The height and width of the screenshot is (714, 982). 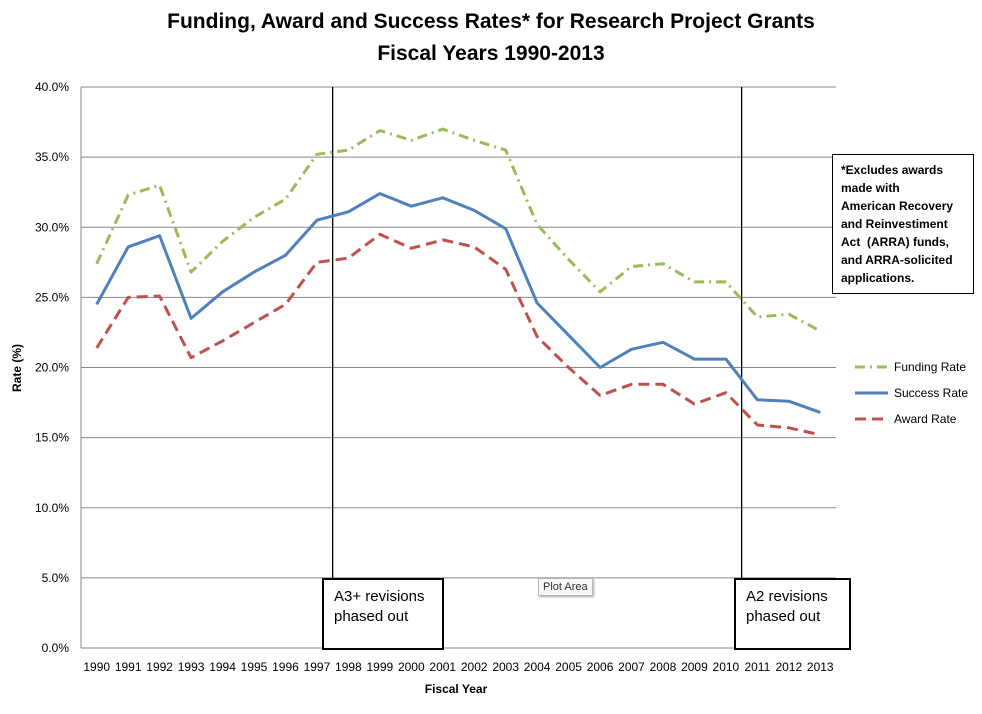 What do you see at coordinates (128, 667) in the screenshot?
I see `x-tick-label: 1991` at bounding box center [128, 667].